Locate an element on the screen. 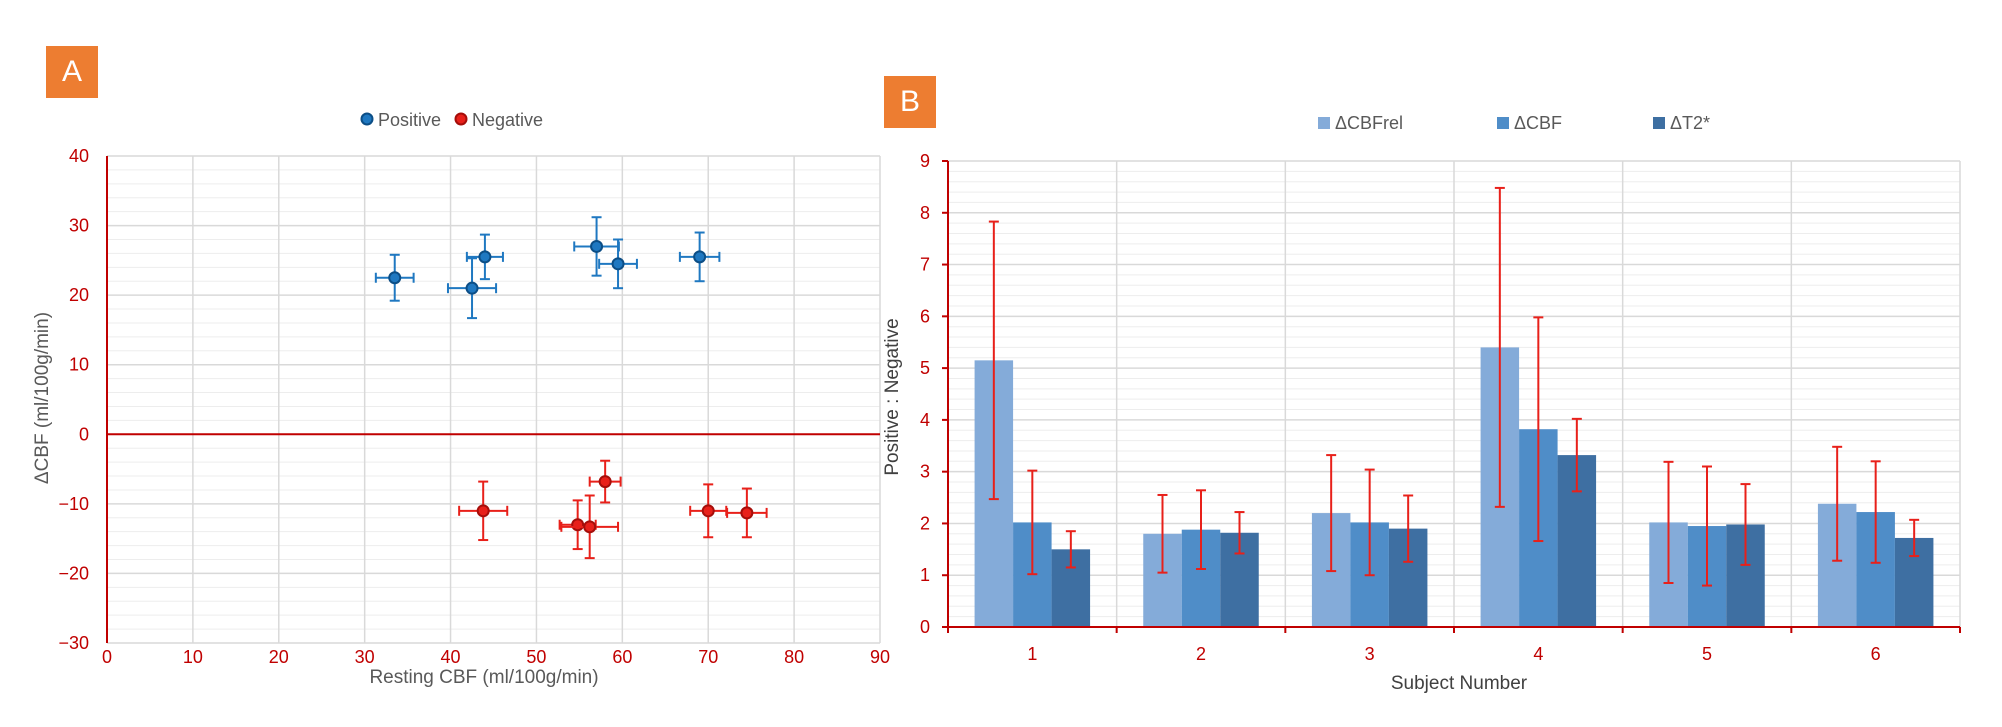  y-tick-label: −30 is located at coordinates (73, 643).